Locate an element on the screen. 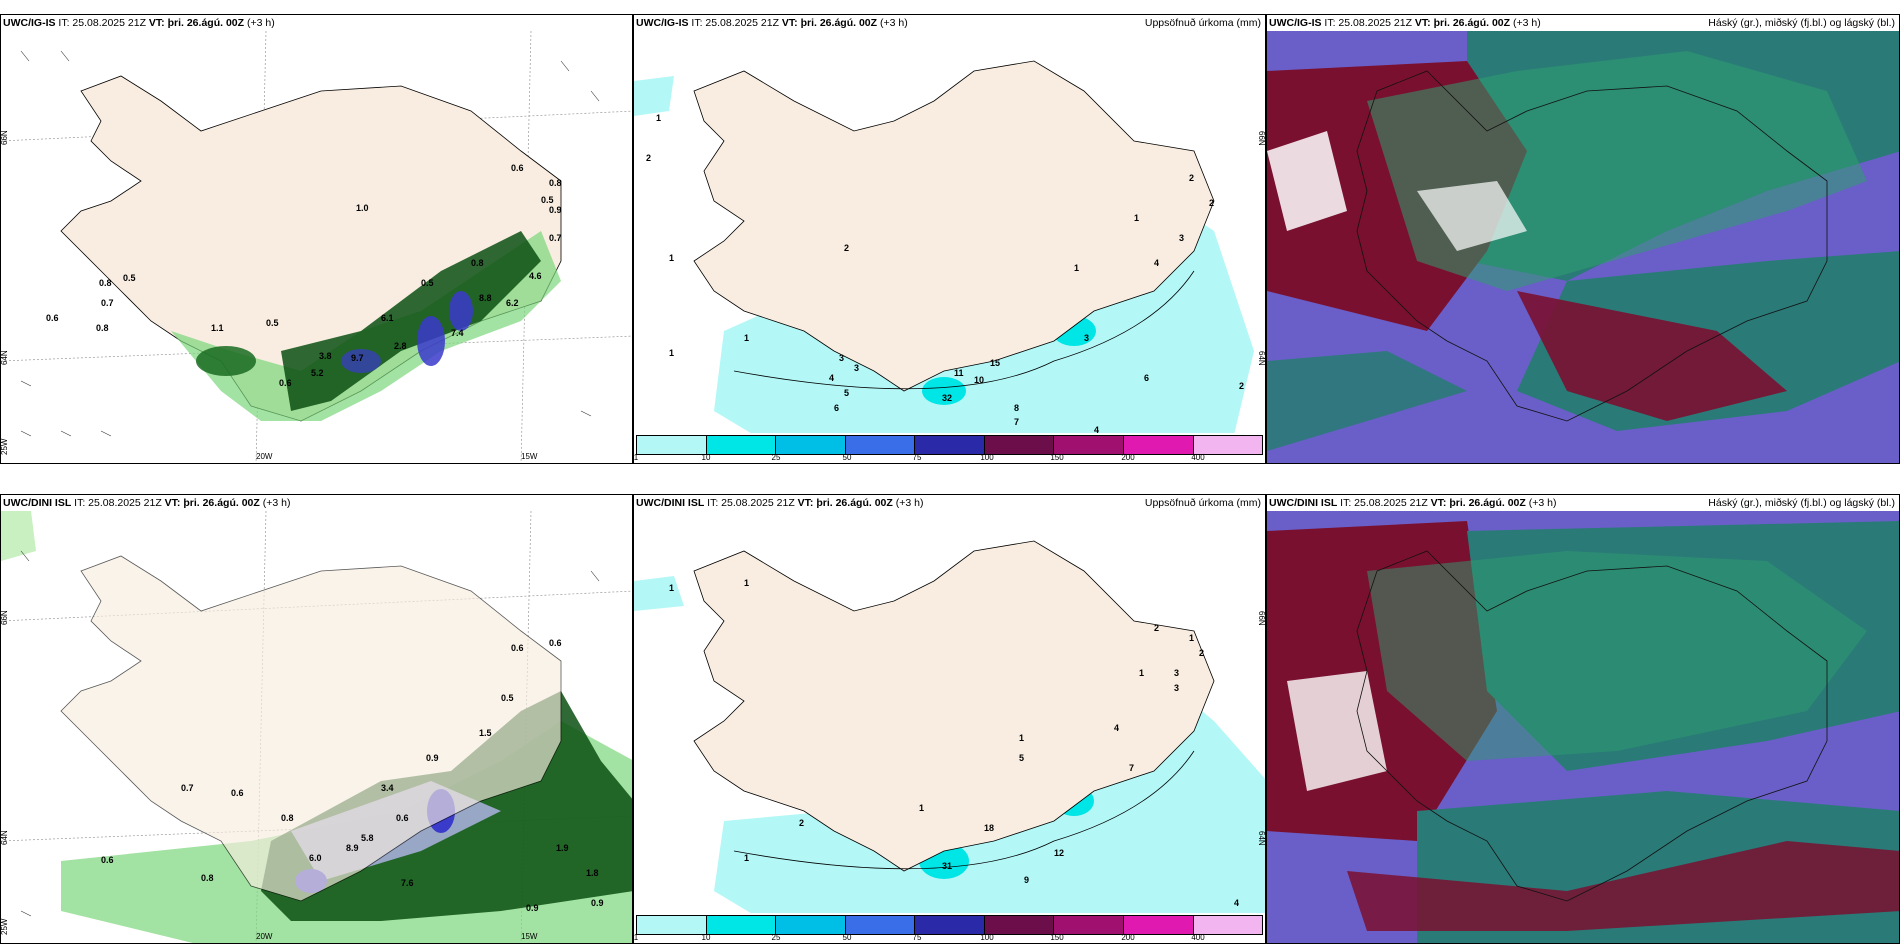  svg-text: 2.8 is located at coordinates (400, 346).